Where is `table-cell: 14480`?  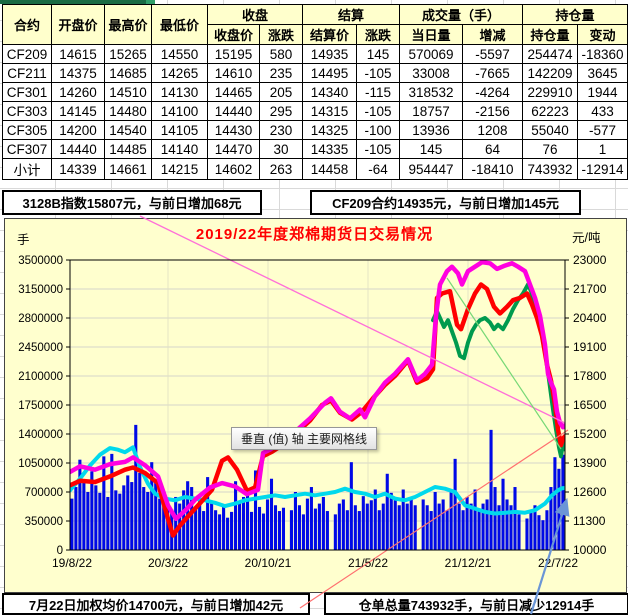
table-cell: 14480 is located at coordinates (128, 111).